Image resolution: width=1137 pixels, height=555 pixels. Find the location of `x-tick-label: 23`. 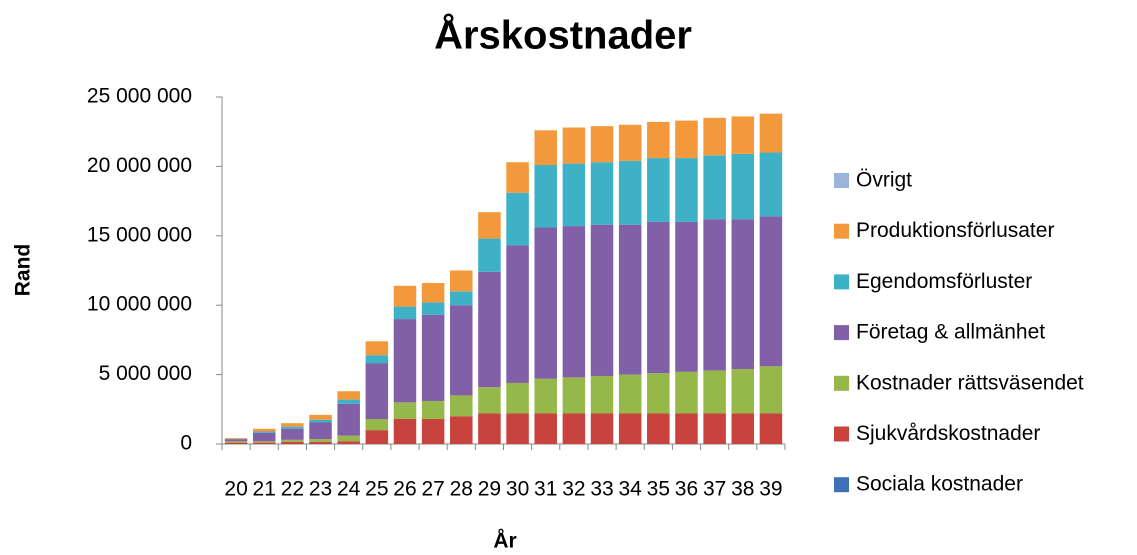

x-tick-label: 23 is located at coordinates (320, 489).